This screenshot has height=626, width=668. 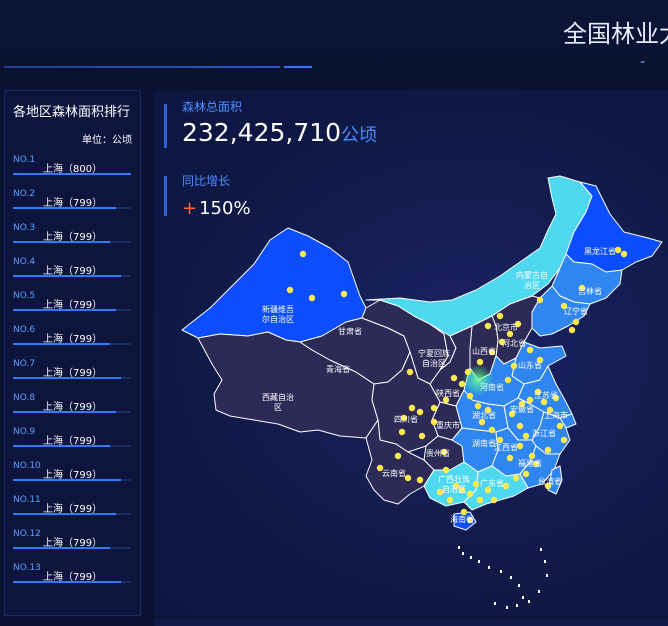 I want to click on region-hainan, so click(x=465, y=521).